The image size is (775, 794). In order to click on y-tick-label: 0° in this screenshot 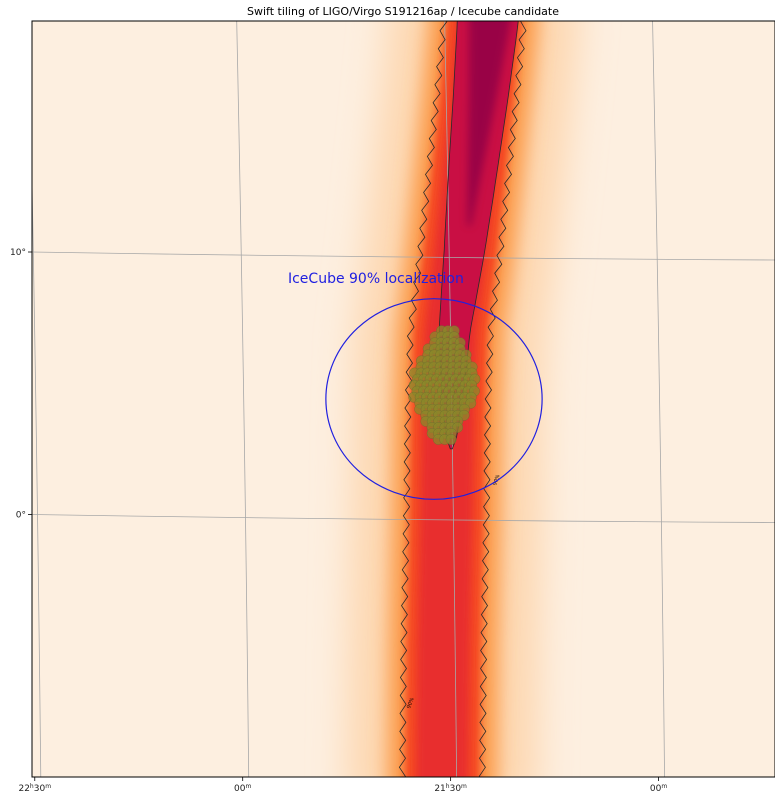, I will do `click(21, 516)`.